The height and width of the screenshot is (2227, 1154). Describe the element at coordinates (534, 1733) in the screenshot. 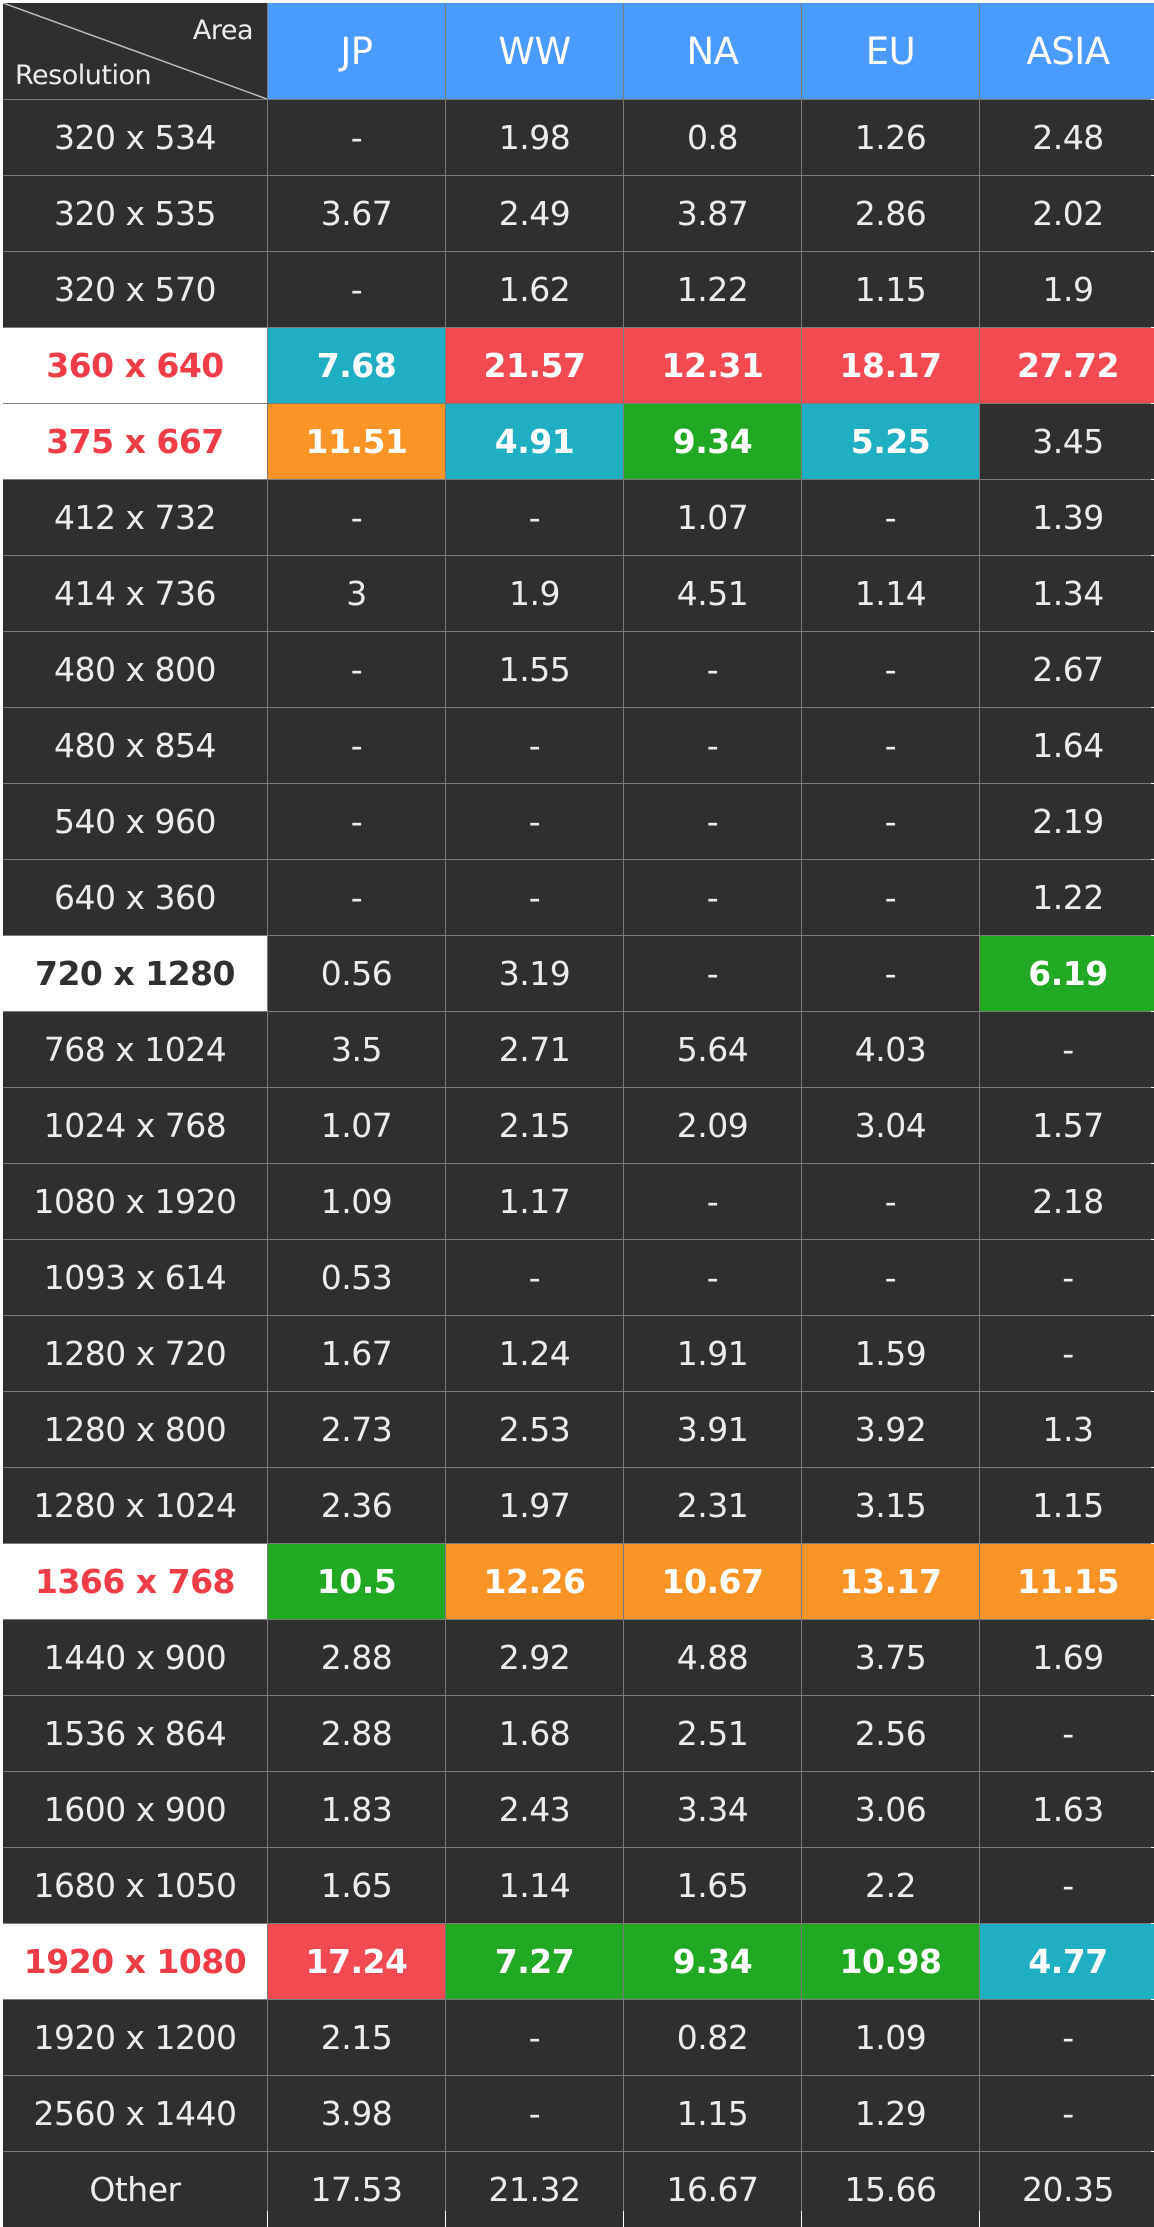

I see `value-cell-ww: 1.68` at that location.